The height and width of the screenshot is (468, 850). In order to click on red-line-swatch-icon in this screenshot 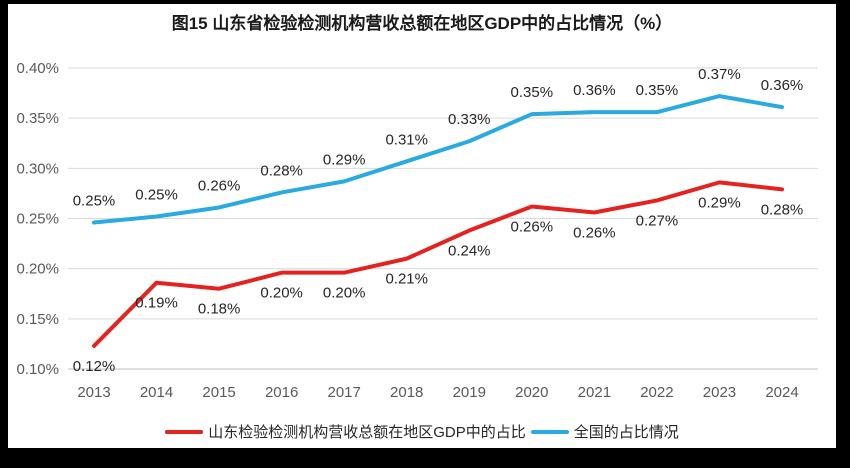, I will do `click(184, 431)`.